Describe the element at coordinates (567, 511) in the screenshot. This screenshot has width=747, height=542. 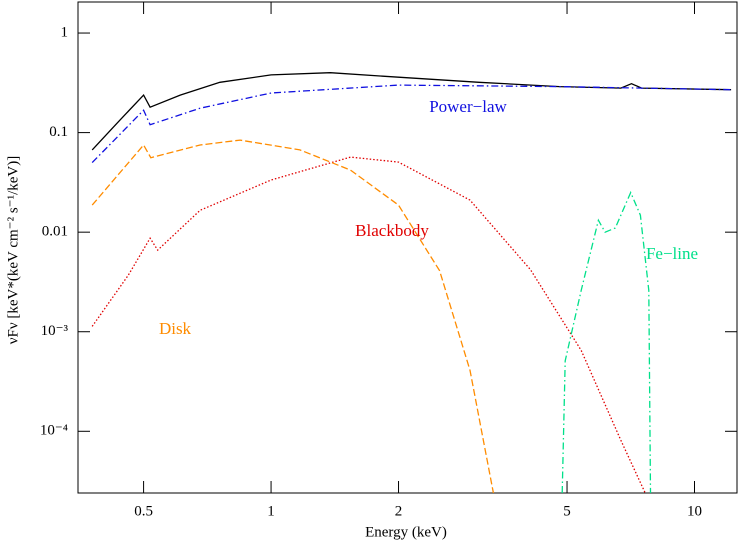
I see `x-tick-label: 5` at that location.